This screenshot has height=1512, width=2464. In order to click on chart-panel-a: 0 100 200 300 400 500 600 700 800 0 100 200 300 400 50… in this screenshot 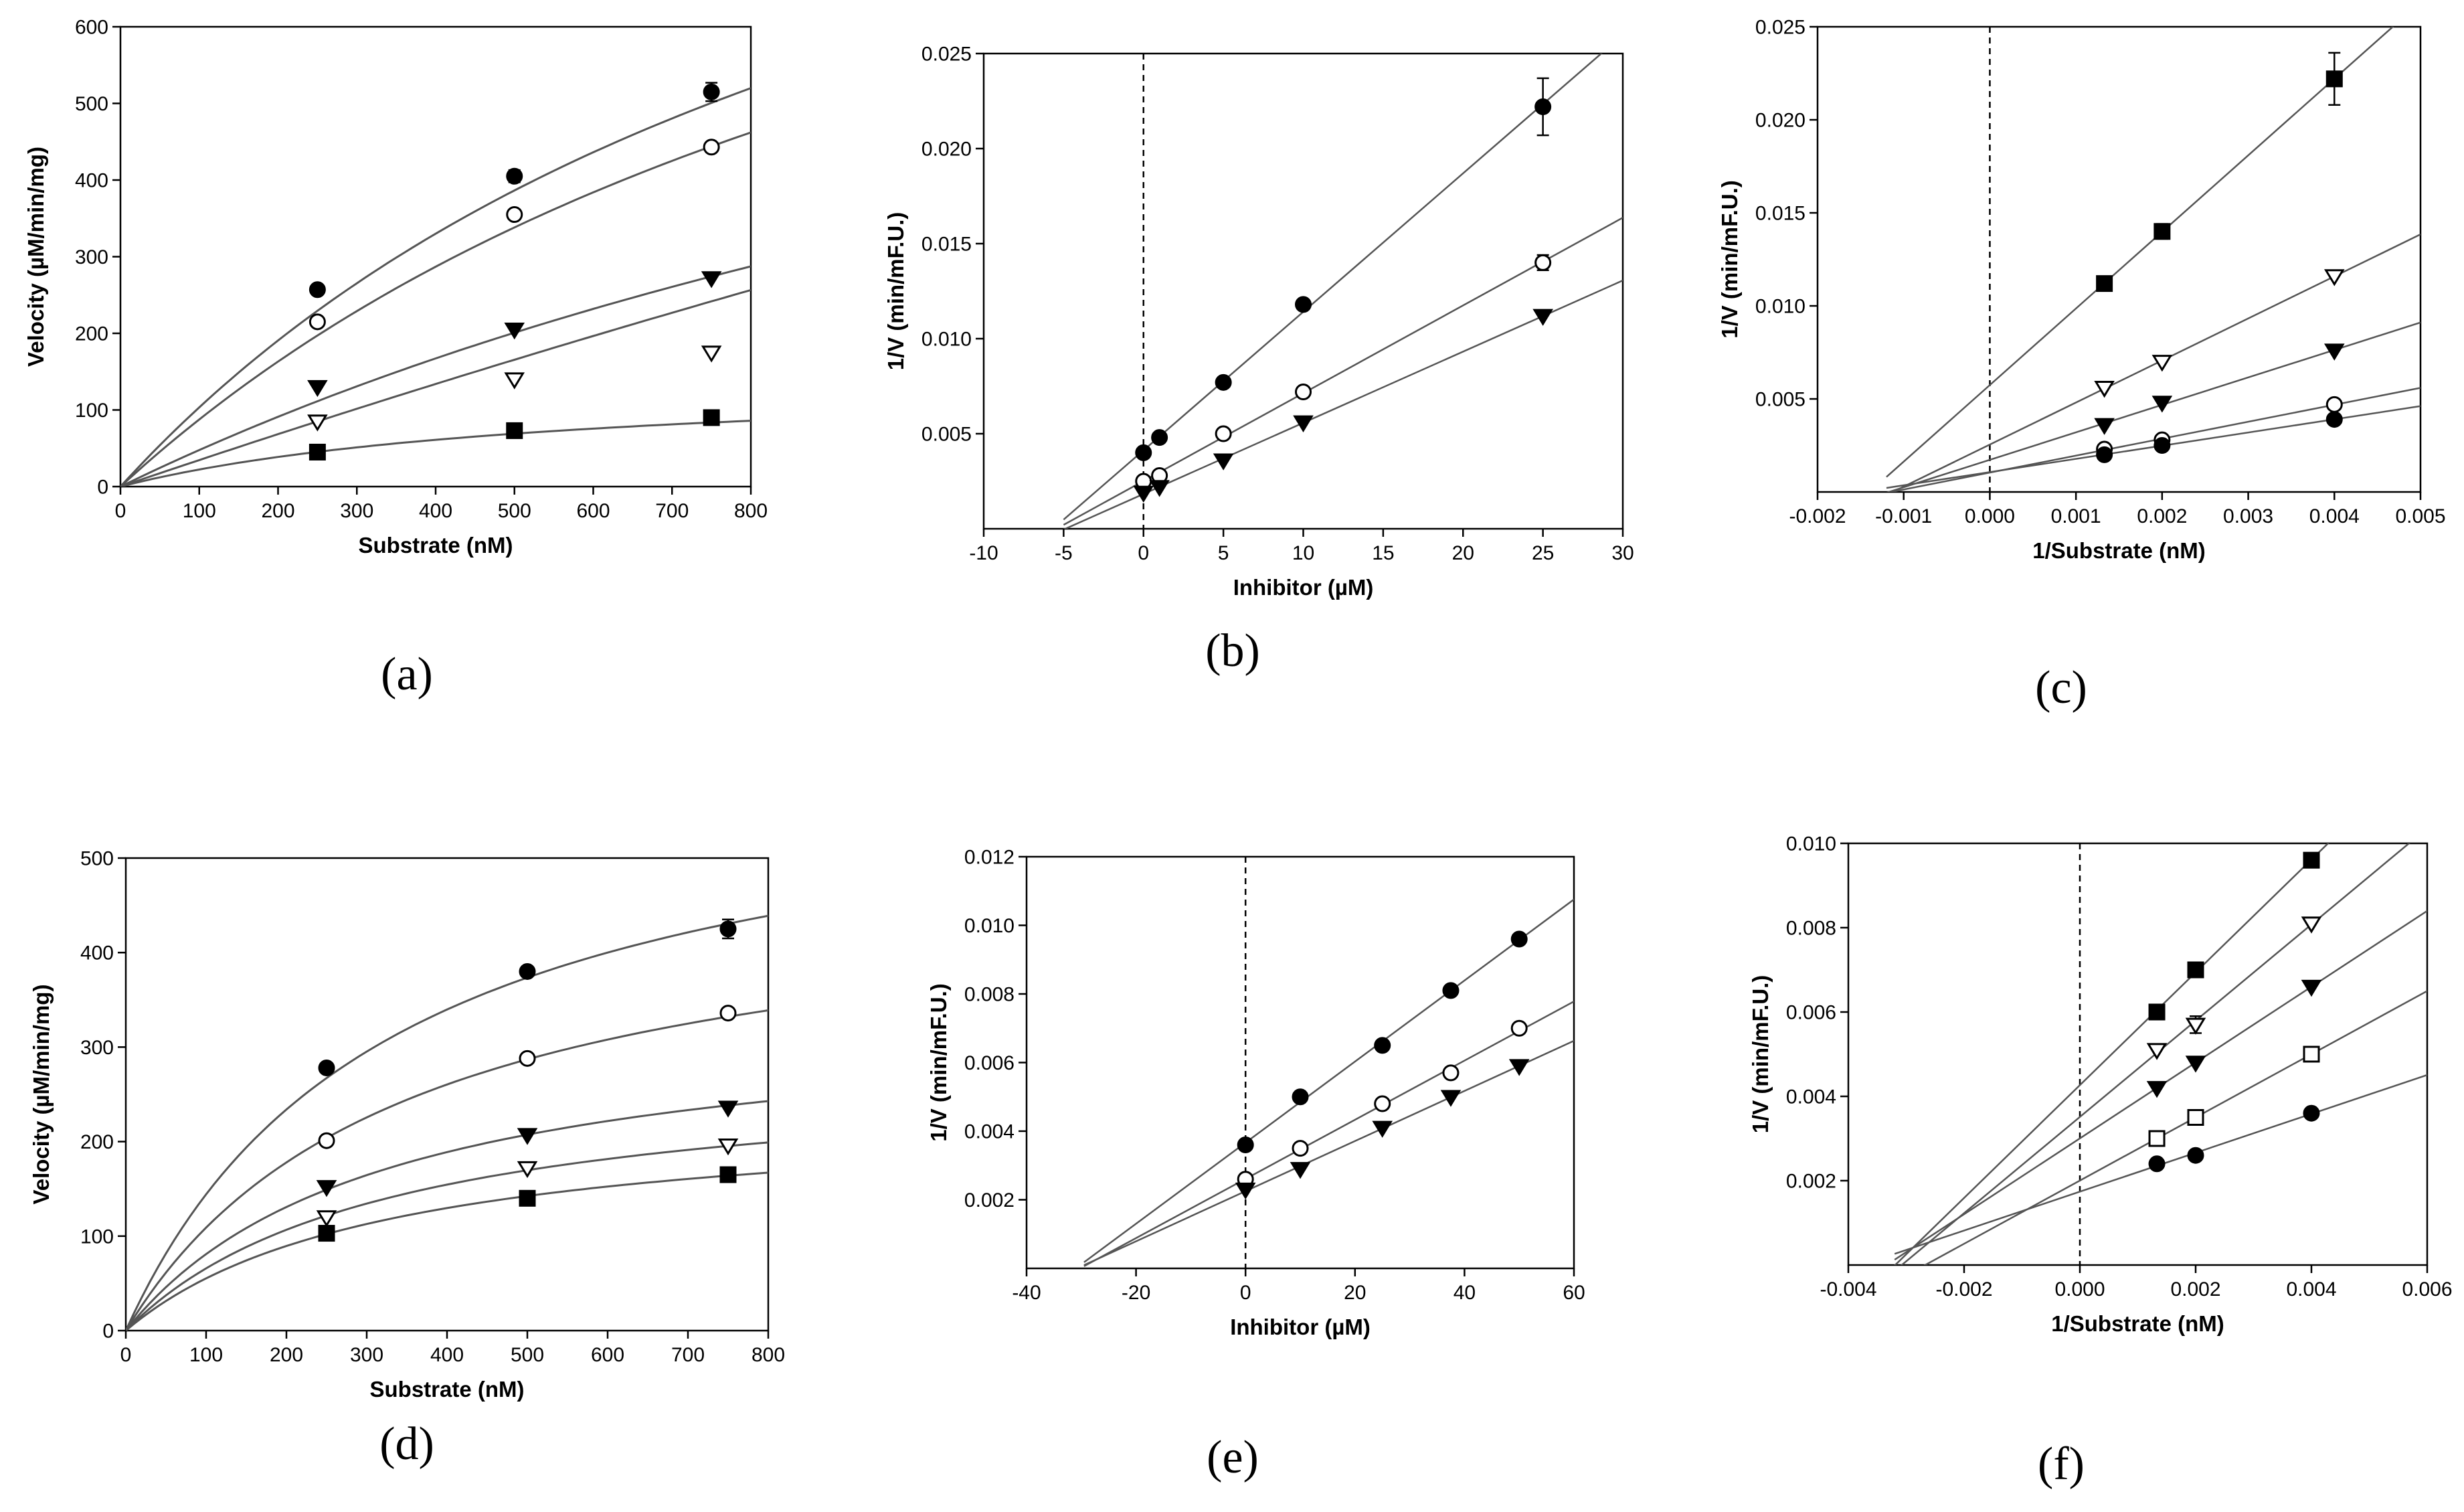, I will do `click(395, 359)`.